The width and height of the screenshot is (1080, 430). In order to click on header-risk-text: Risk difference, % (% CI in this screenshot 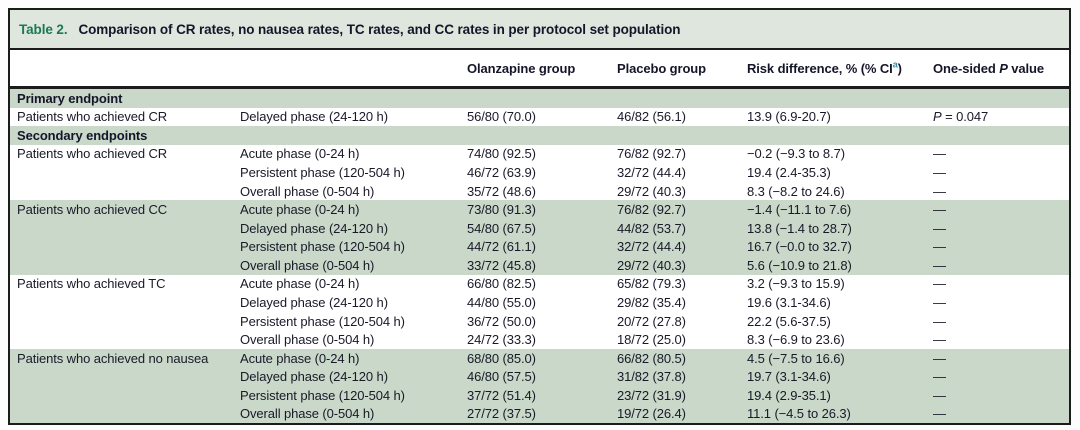, I will do `click(820, 68)`.